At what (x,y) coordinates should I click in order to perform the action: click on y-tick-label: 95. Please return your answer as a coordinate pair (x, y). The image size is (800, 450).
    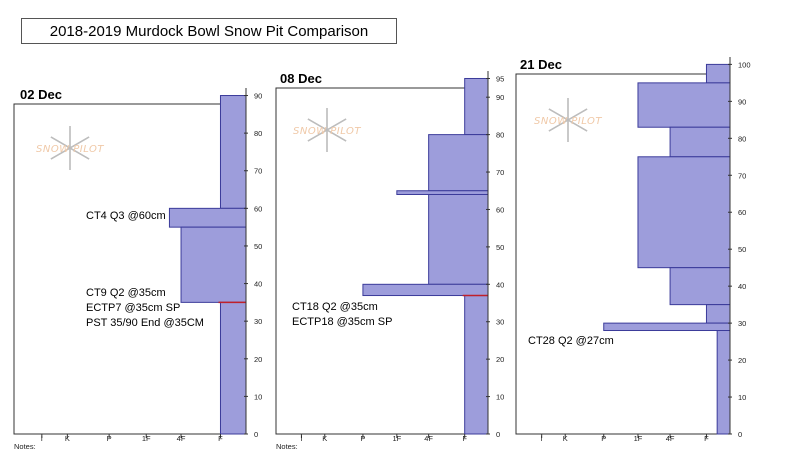
    Looking at the image, I should click on (500, 78).